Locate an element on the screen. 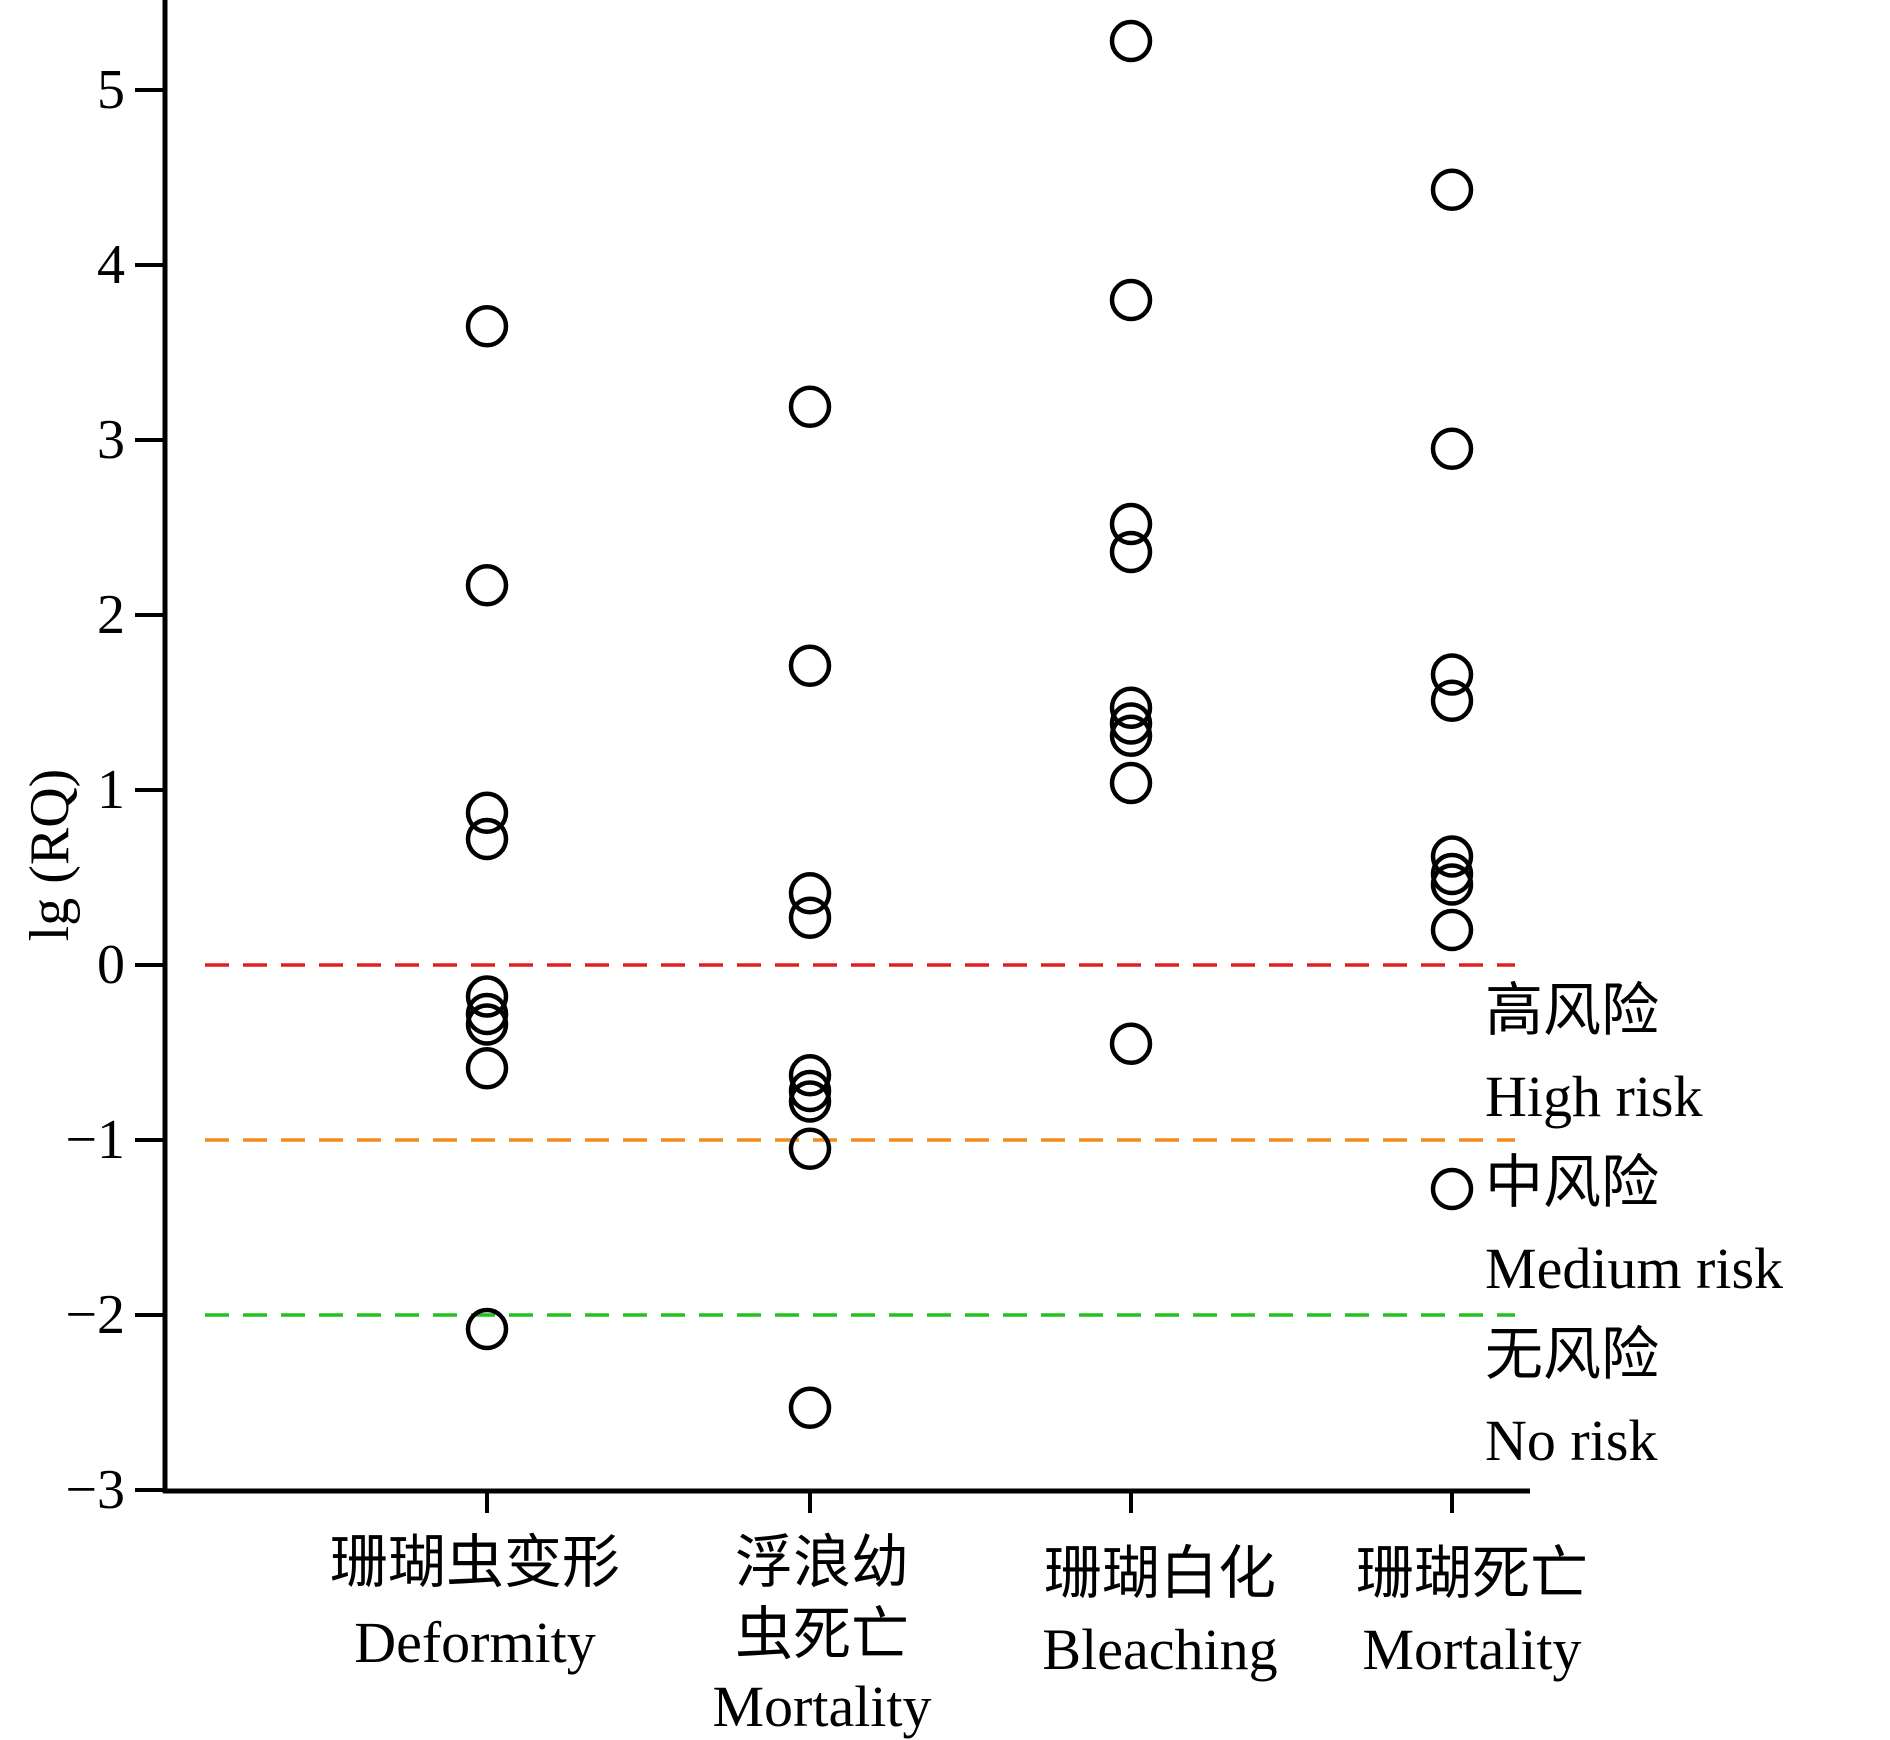 This screenshot has height=1740, width=1890. y-tick-label-7: −2 is located at coordinates (95, 1315).